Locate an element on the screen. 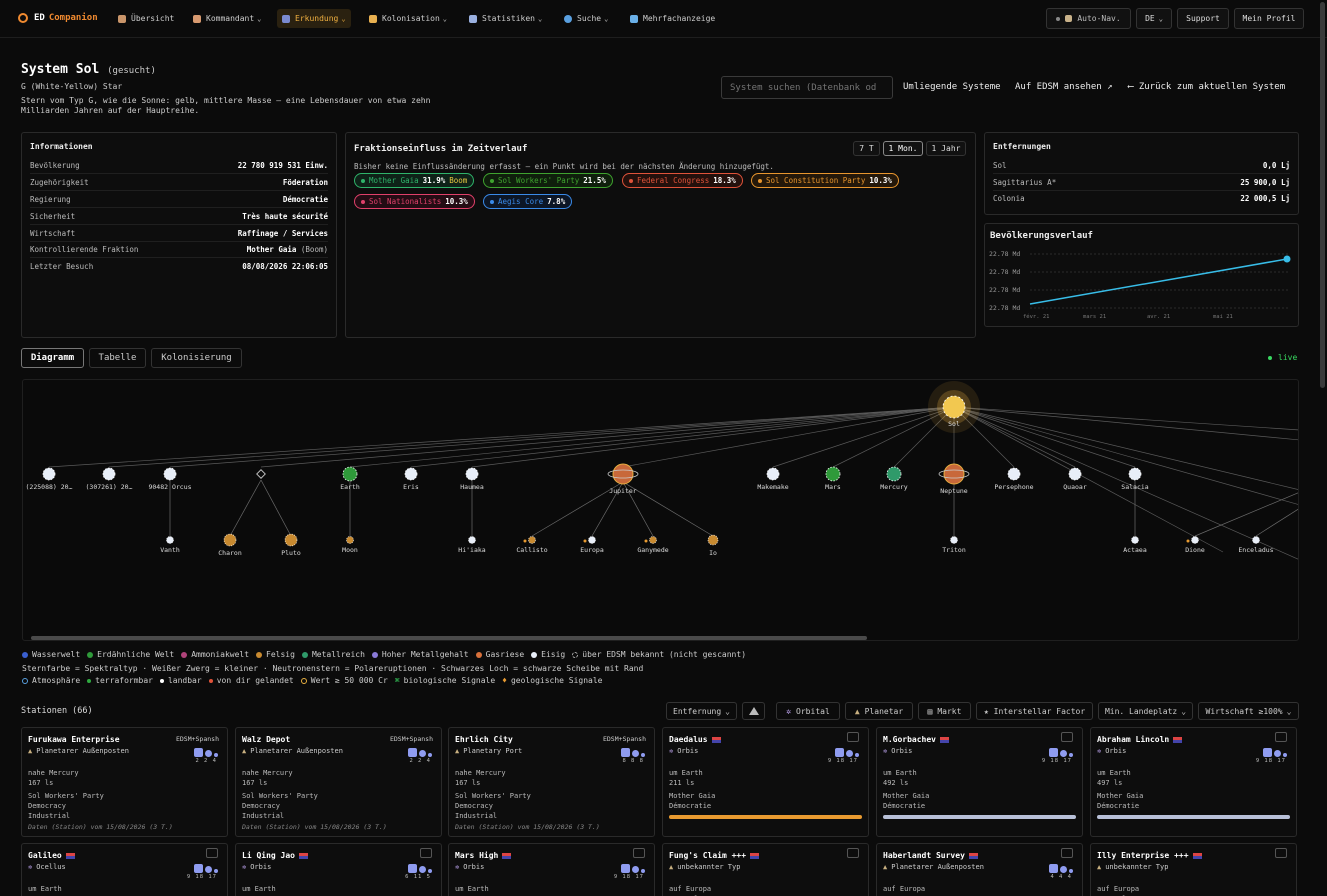  faction-value: 10.3% is located at coordinates (880, 180).